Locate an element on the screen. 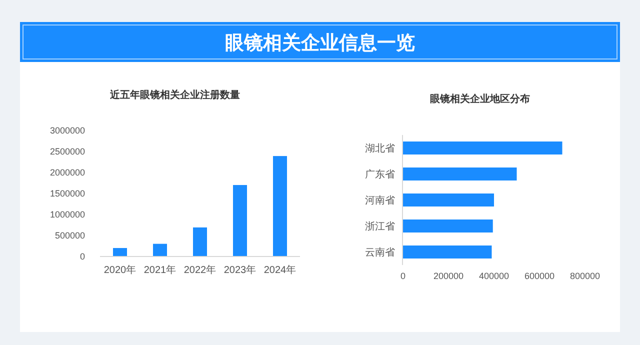  x-tick-label: 600000 is located at coordinates (539, 276).